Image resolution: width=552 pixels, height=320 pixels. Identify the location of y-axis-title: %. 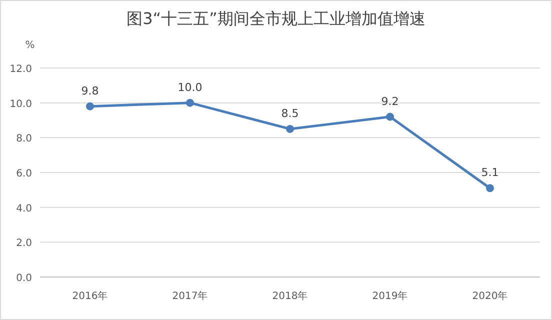
(30, 45).